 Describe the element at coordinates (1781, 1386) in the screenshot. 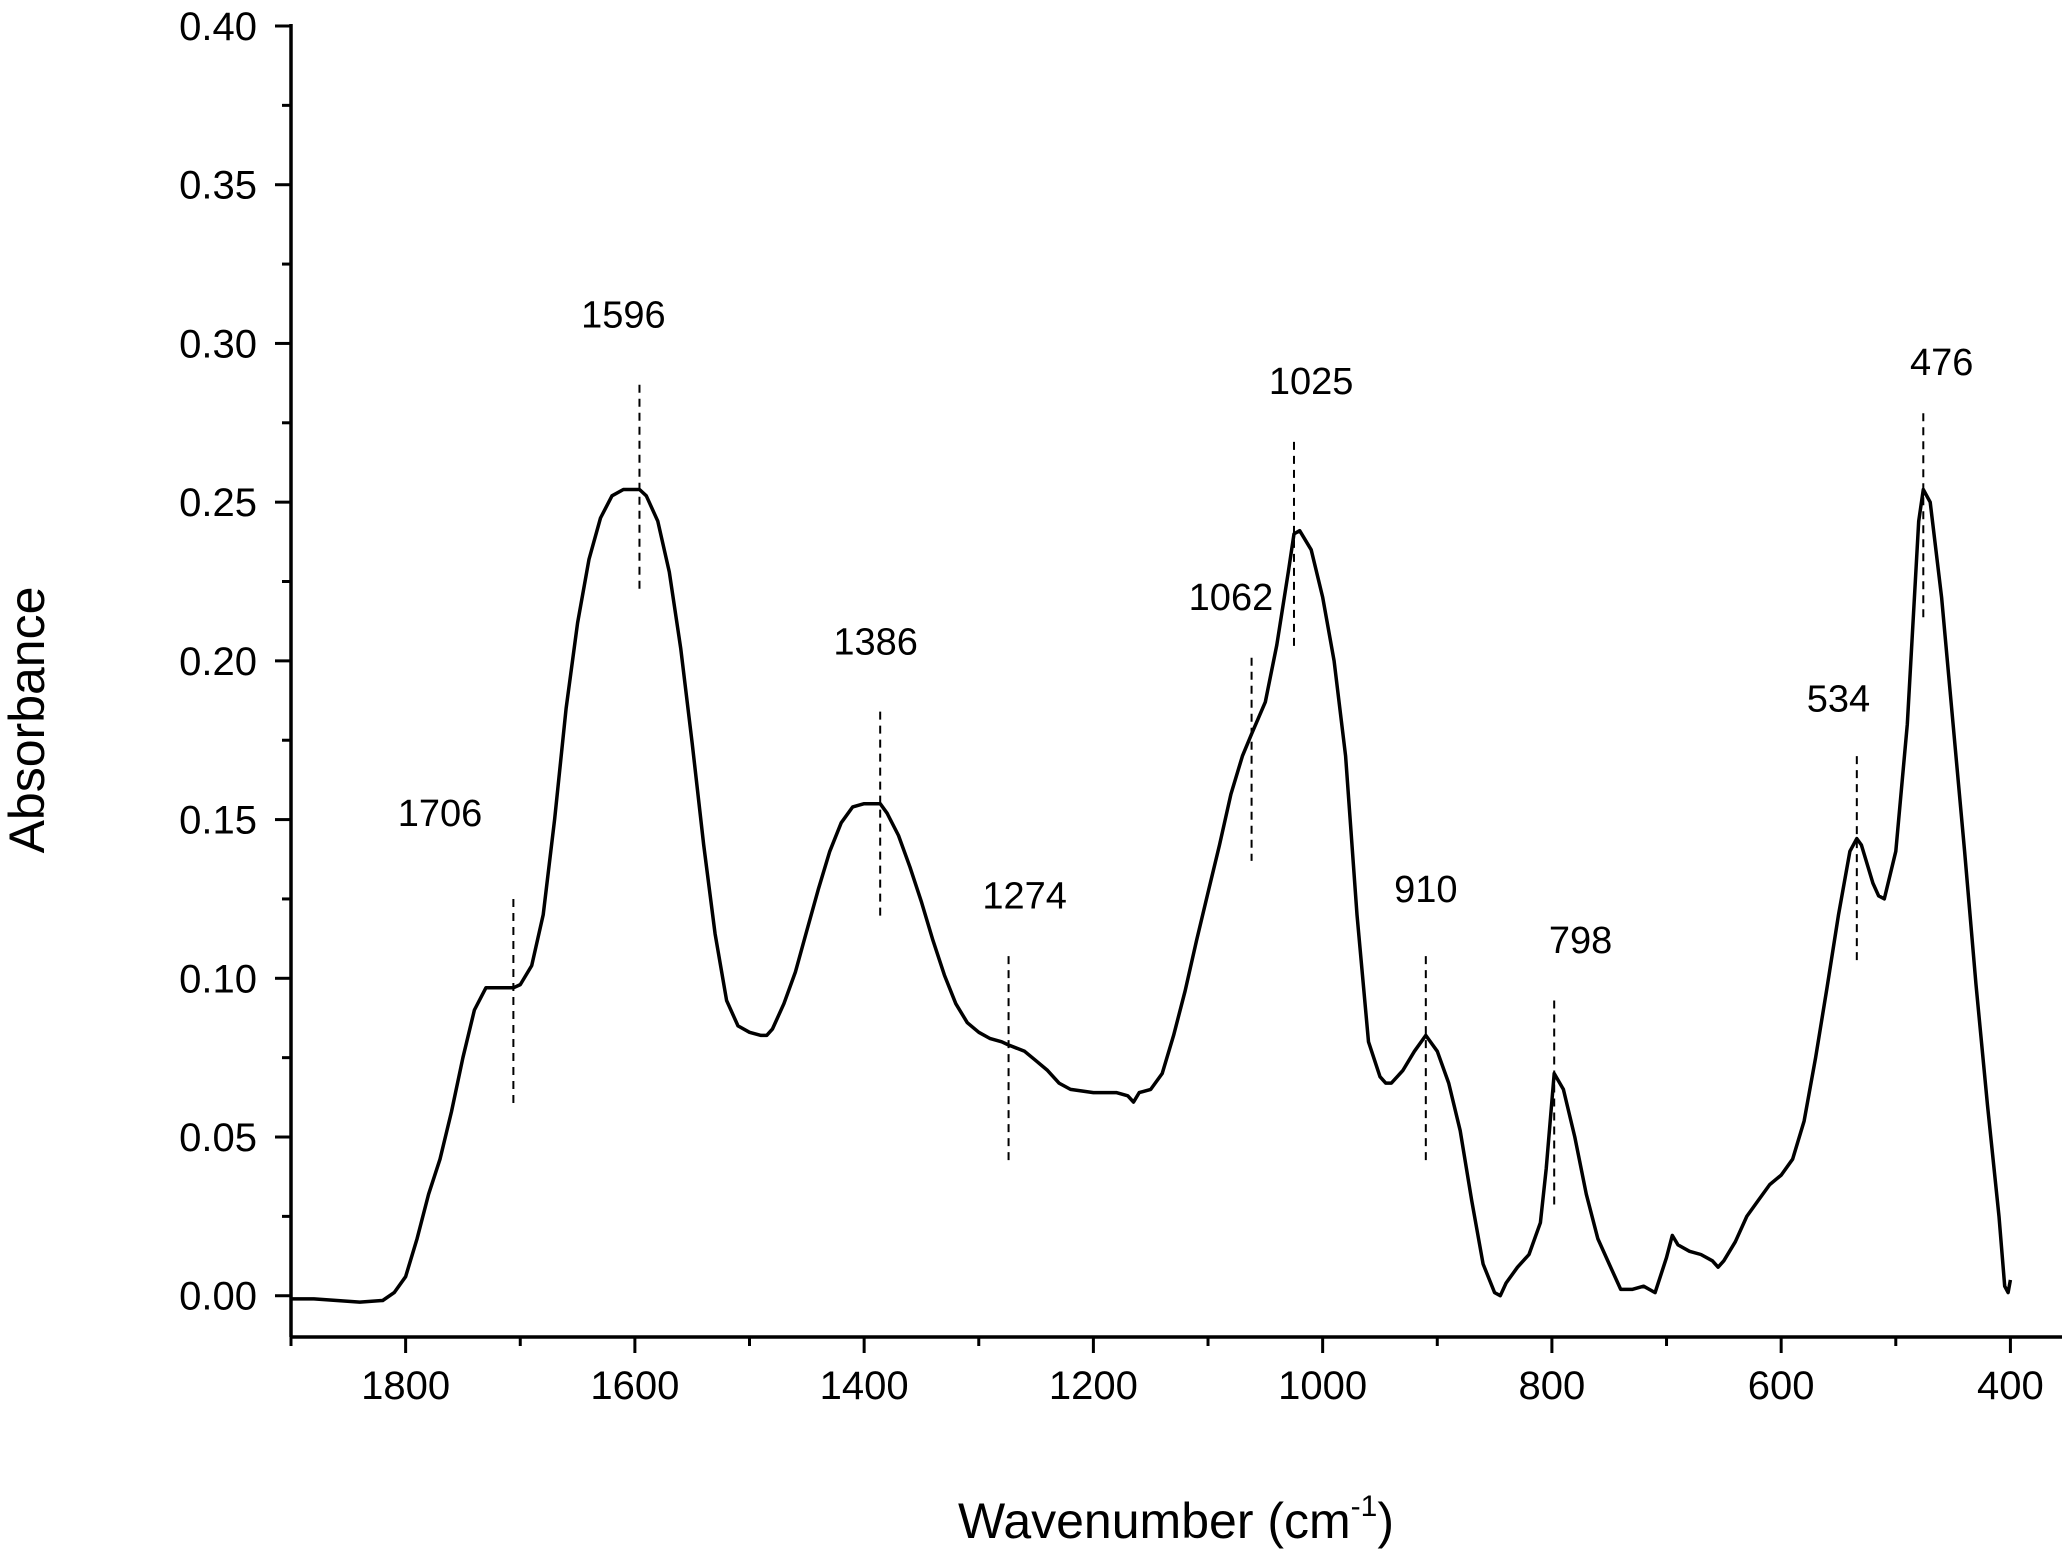

I see `x-tick-label: 600` at that location.